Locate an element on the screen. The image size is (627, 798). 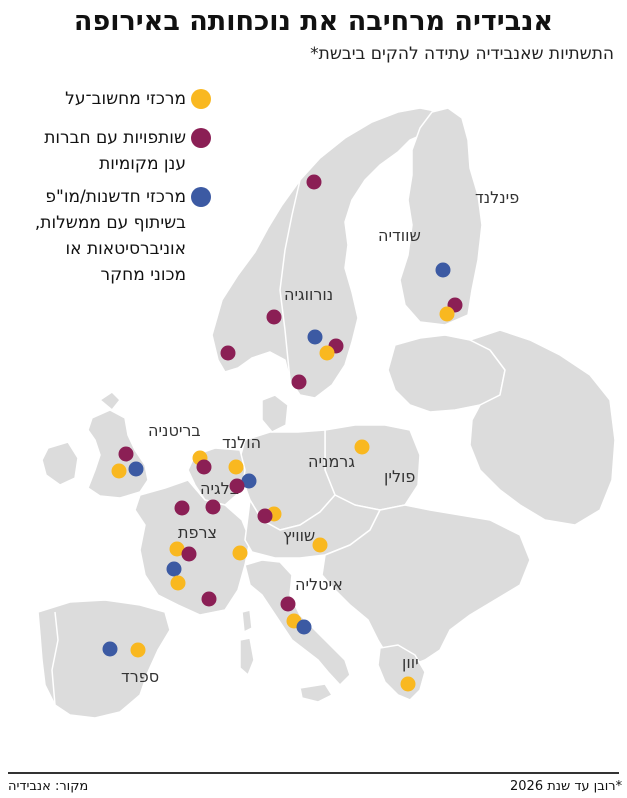
land-corsica is located at coordinates (247, 621).